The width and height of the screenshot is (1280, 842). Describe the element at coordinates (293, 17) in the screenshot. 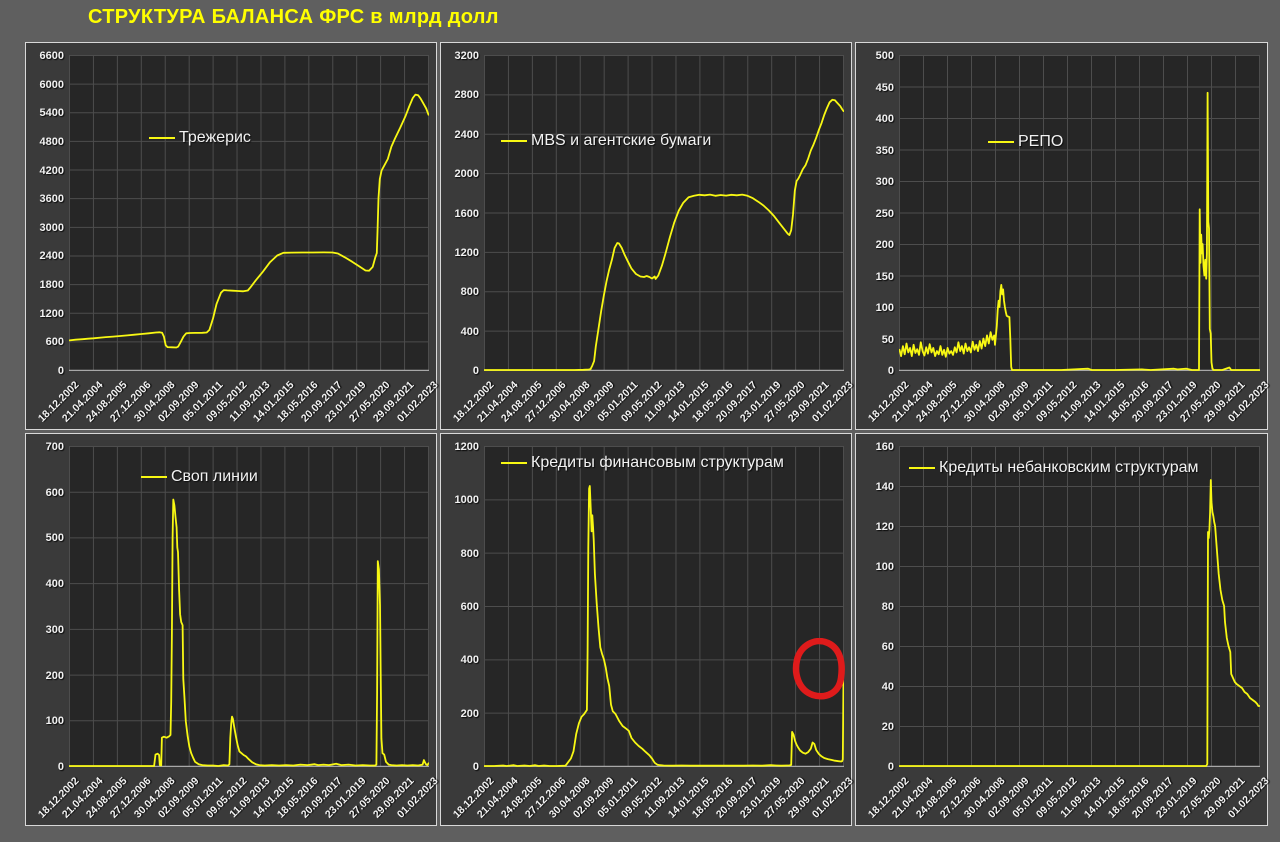

I see `page-title: СТРУКТУРА БАЛАНСА ФРС в млрд долл` at that location.